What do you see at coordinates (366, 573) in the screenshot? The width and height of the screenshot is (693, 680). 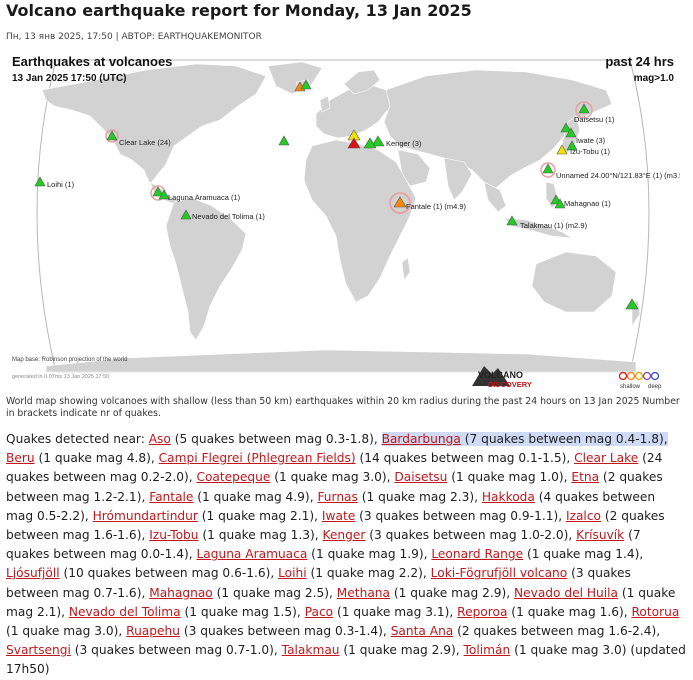 I see `quake-detail: (1 quake mag 2.2),` at bounding box center [366, 573].